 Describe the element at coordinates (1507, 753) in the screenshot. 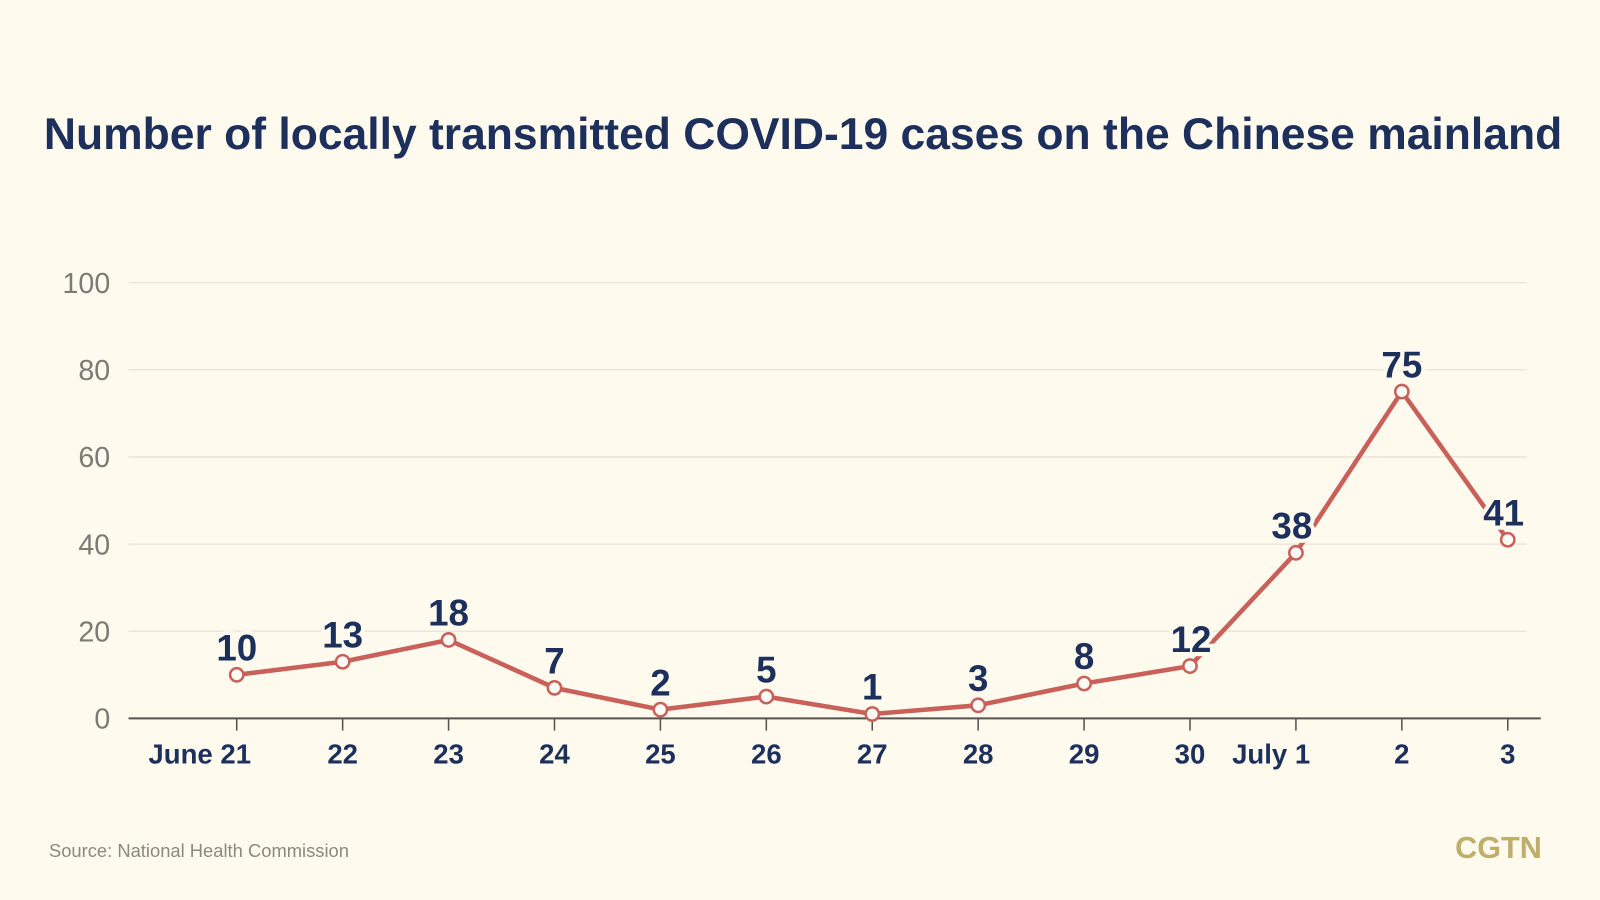

I see `x-tick-label: 3` at that location.